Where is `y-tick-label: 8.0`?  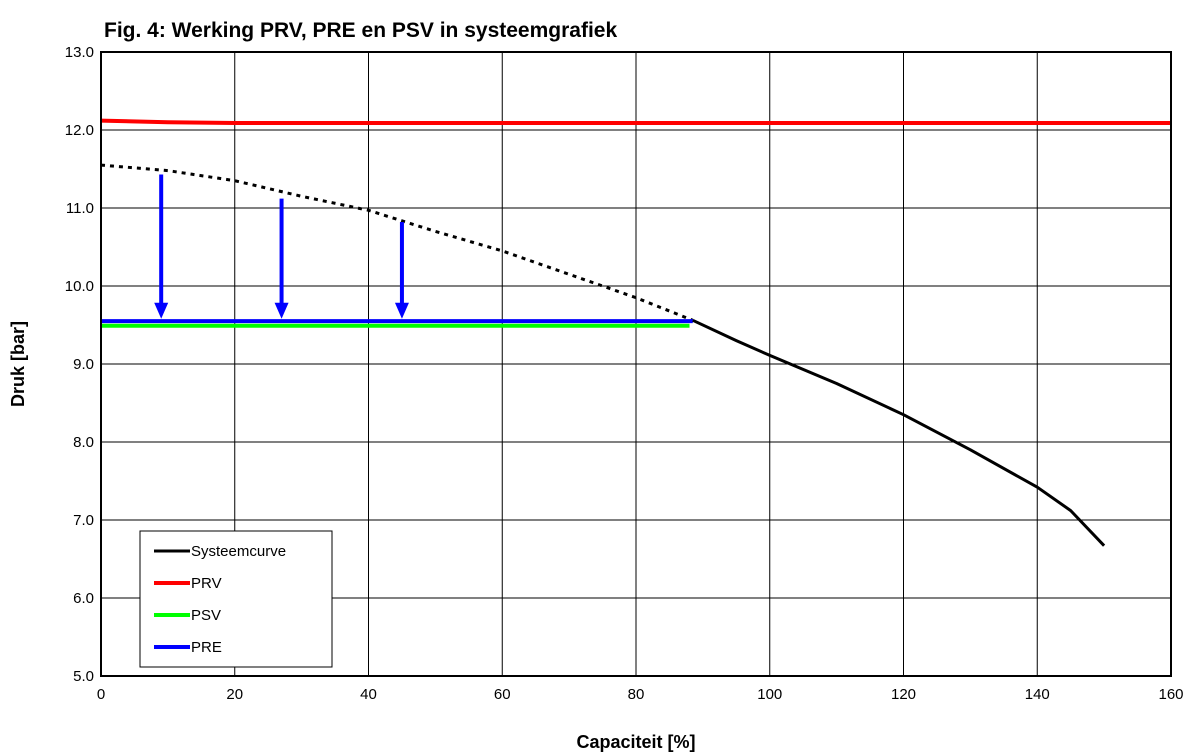
y-tick-label: 8.0 is located at coordinates (83, 442).